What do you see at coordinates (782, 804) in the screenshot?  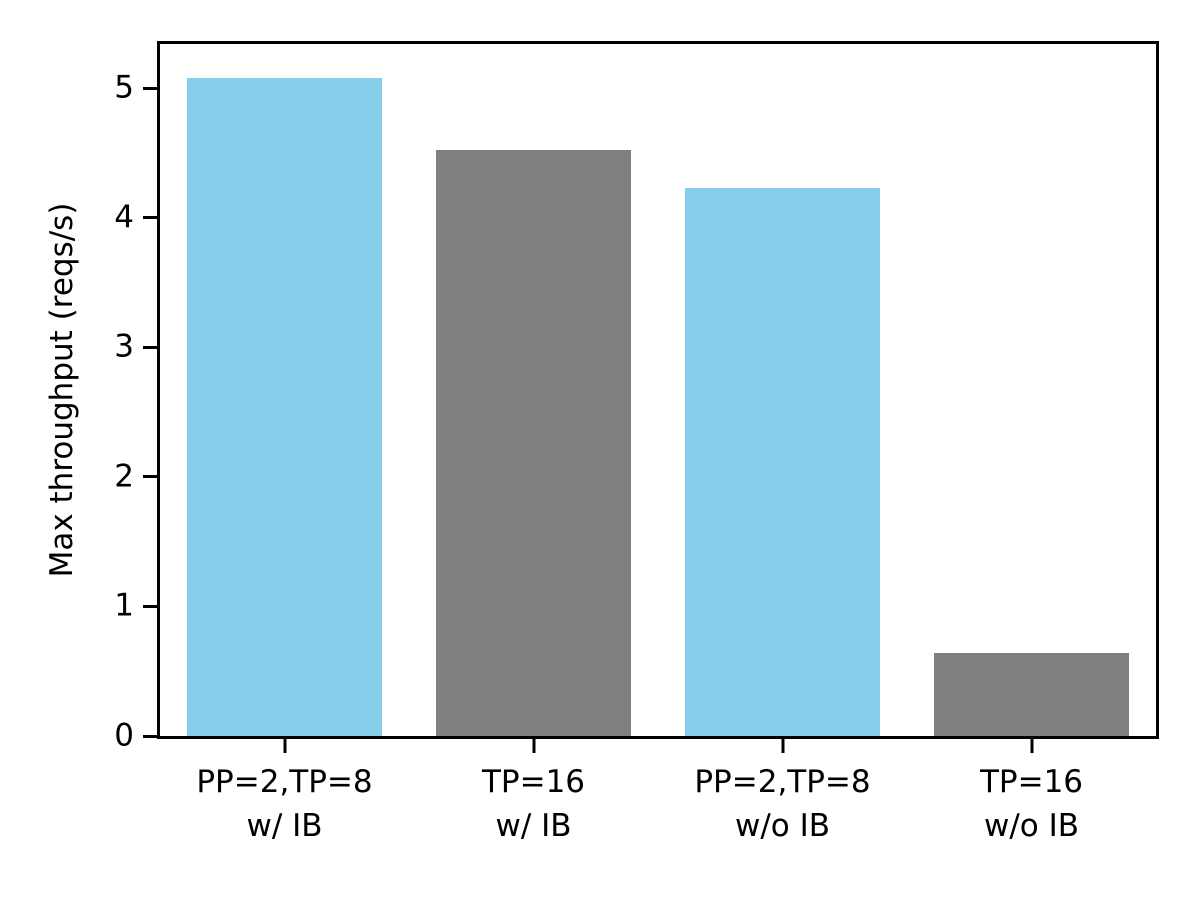 I see `x-tick-label: PP=2,TP=8 w/o IB` at bounding box center [782, 804].